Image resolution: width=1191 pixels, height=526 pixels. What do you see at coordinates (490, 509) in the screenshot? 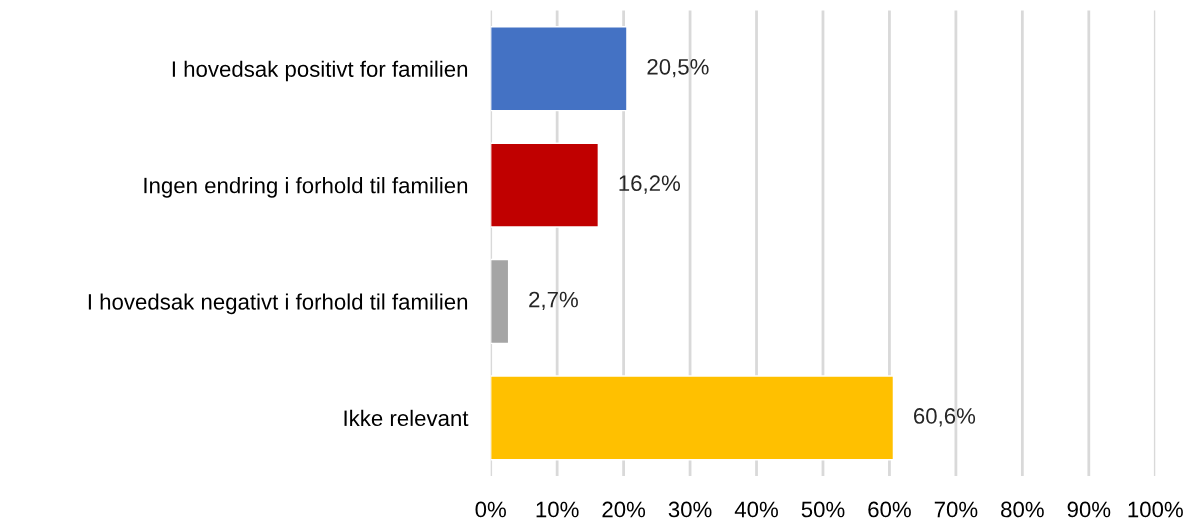
I see `x-tick-label: 0%` at bounding box center [490, 509].